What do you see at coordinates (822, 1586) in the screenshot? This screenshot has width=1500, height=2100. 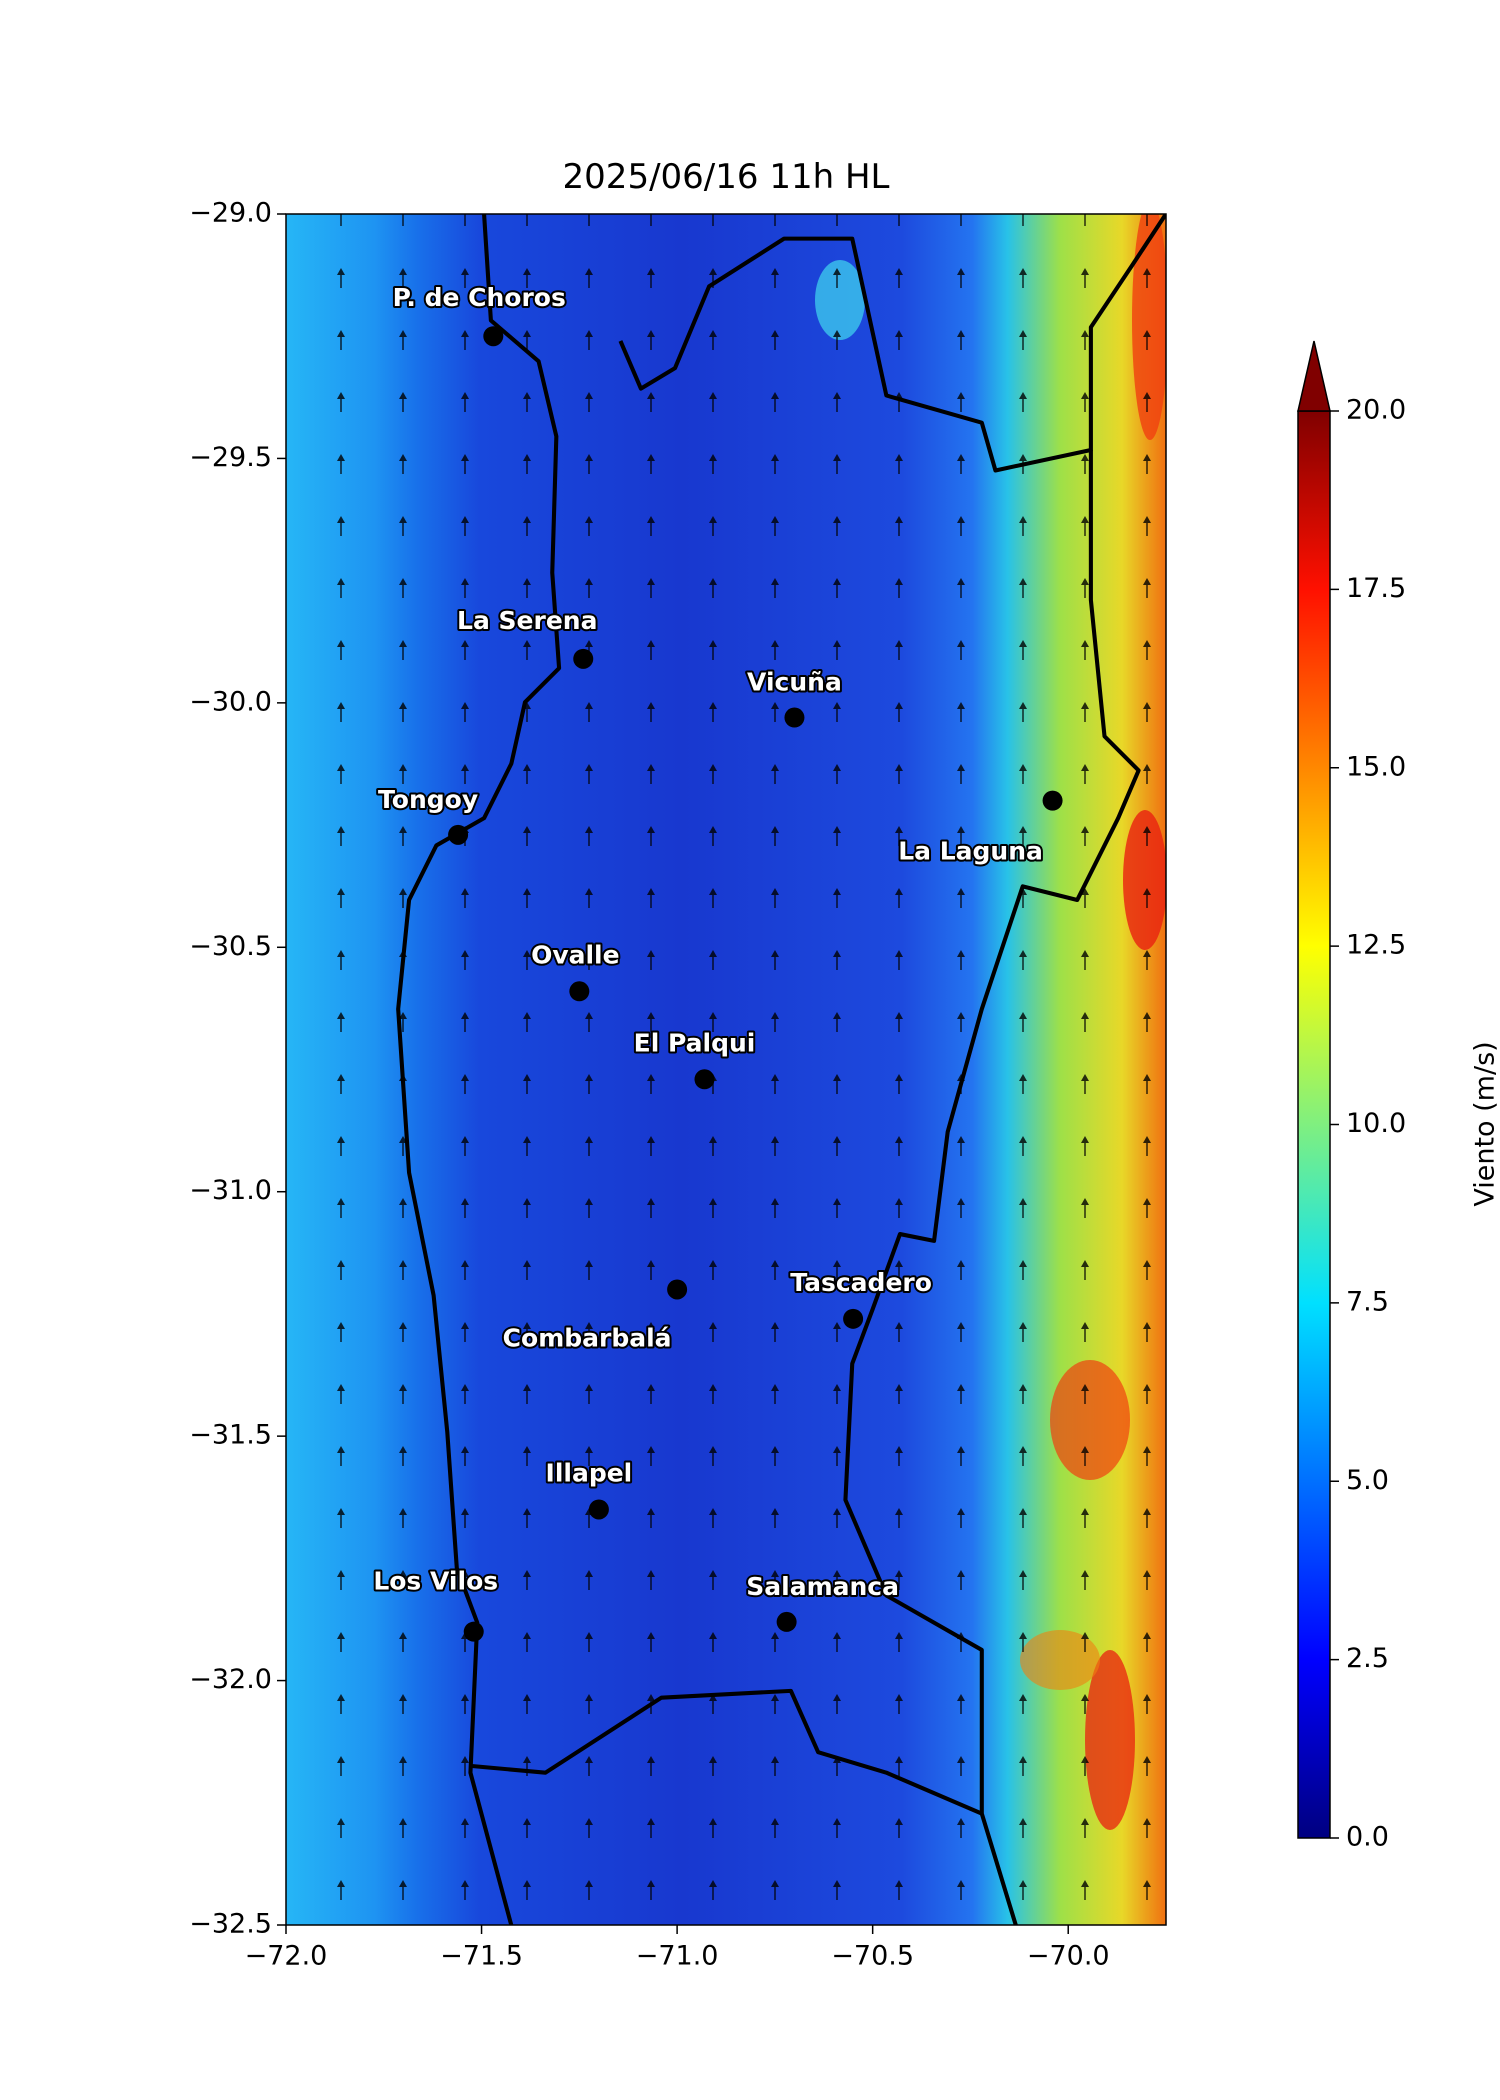 I see `city-label: Salamanca` at bounding box center [822, 1586].